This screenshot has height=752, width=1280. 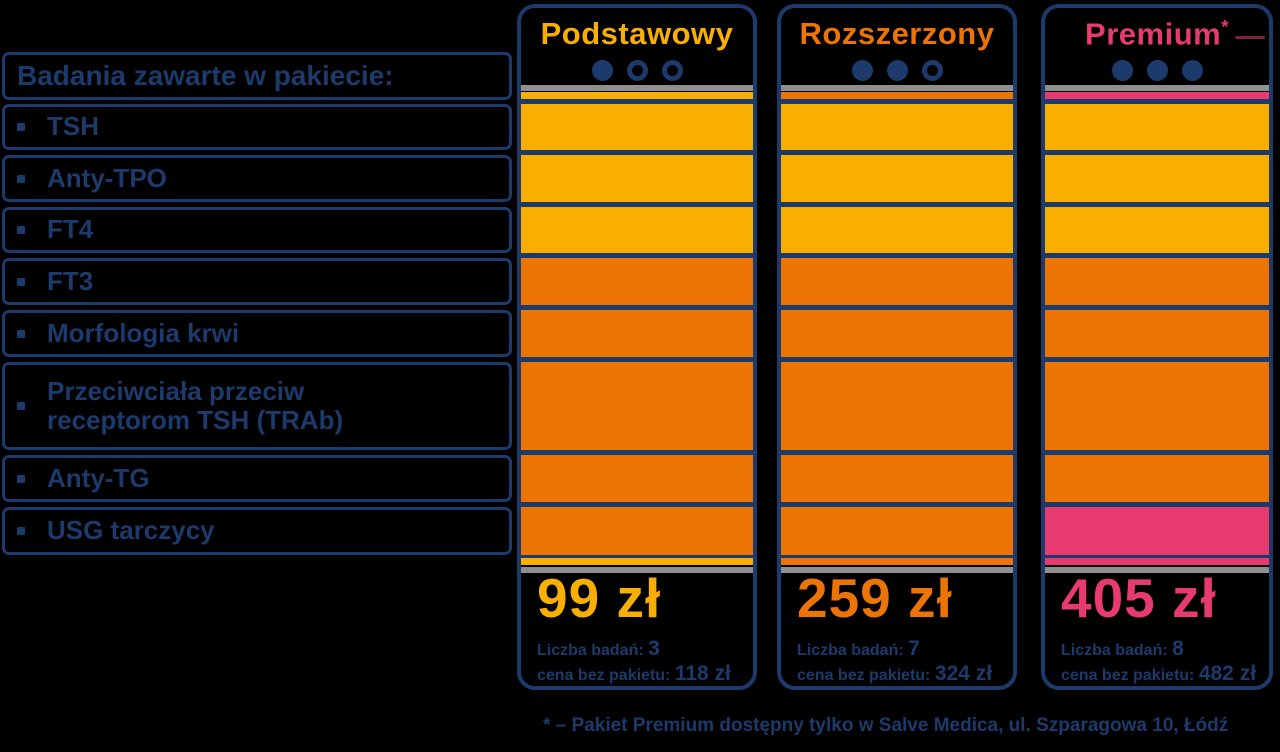 What do you see at coordinates (963, 673) in the screenshot?
I see `no-package-price-value: 324 zł` at bounding box center [963, 673].